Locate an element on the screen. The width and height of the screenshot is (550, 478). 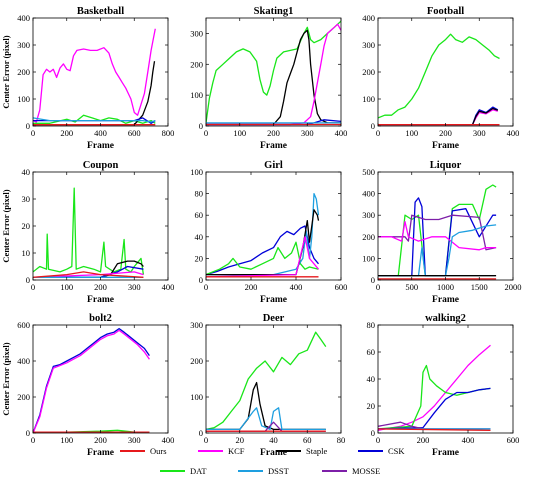
legend-label: Staple is located at coordinates (316, 451).